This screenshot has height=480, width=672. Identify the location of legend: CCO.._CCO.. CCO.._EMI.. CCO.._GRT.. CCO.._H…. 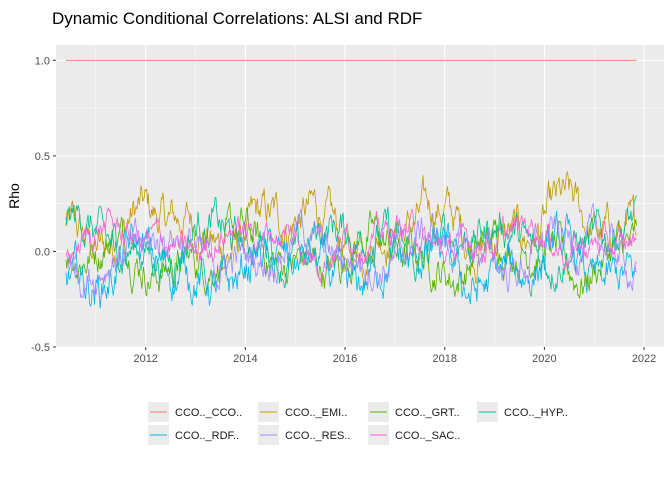
(358, 423).